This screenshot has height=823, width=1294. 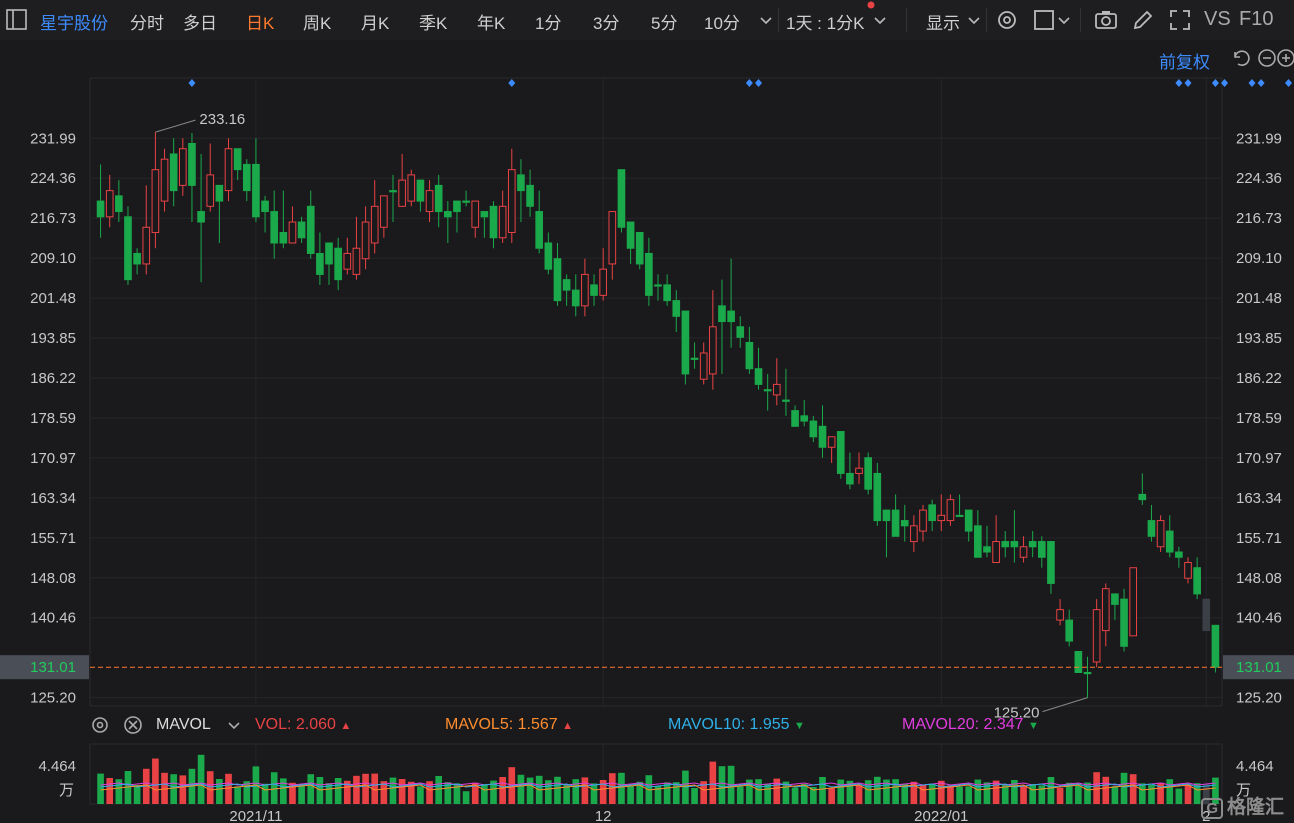 What do you see at coordinates (260, 23) in the screenshot?
I see `tab-2: 日K` at bounding box center [260, 23].